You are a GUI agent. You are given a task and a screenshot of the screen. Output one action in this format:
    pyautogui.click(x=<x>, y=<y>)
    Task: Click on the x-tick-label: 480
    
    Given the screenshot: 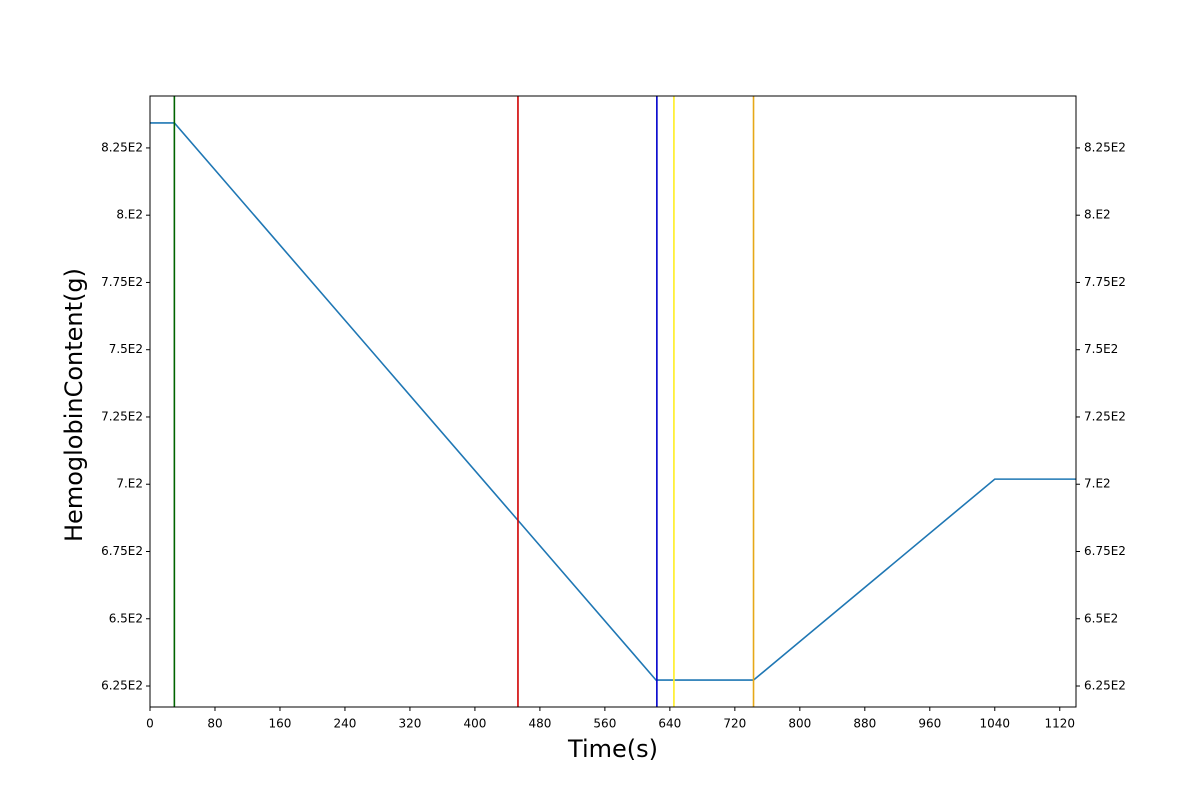 What is the action you would take?
    pyautogui.click(x=539, y=724)
    